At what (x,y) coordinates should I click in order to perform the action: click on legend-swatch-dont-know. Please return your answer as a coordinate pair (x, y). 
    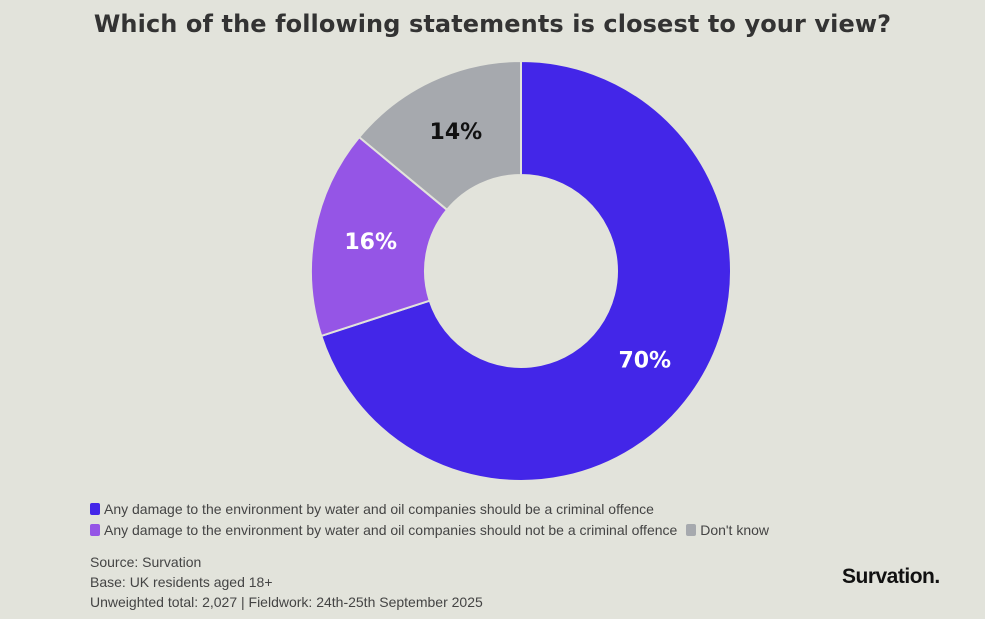
    Looking at the image, I should click on (691, 530).